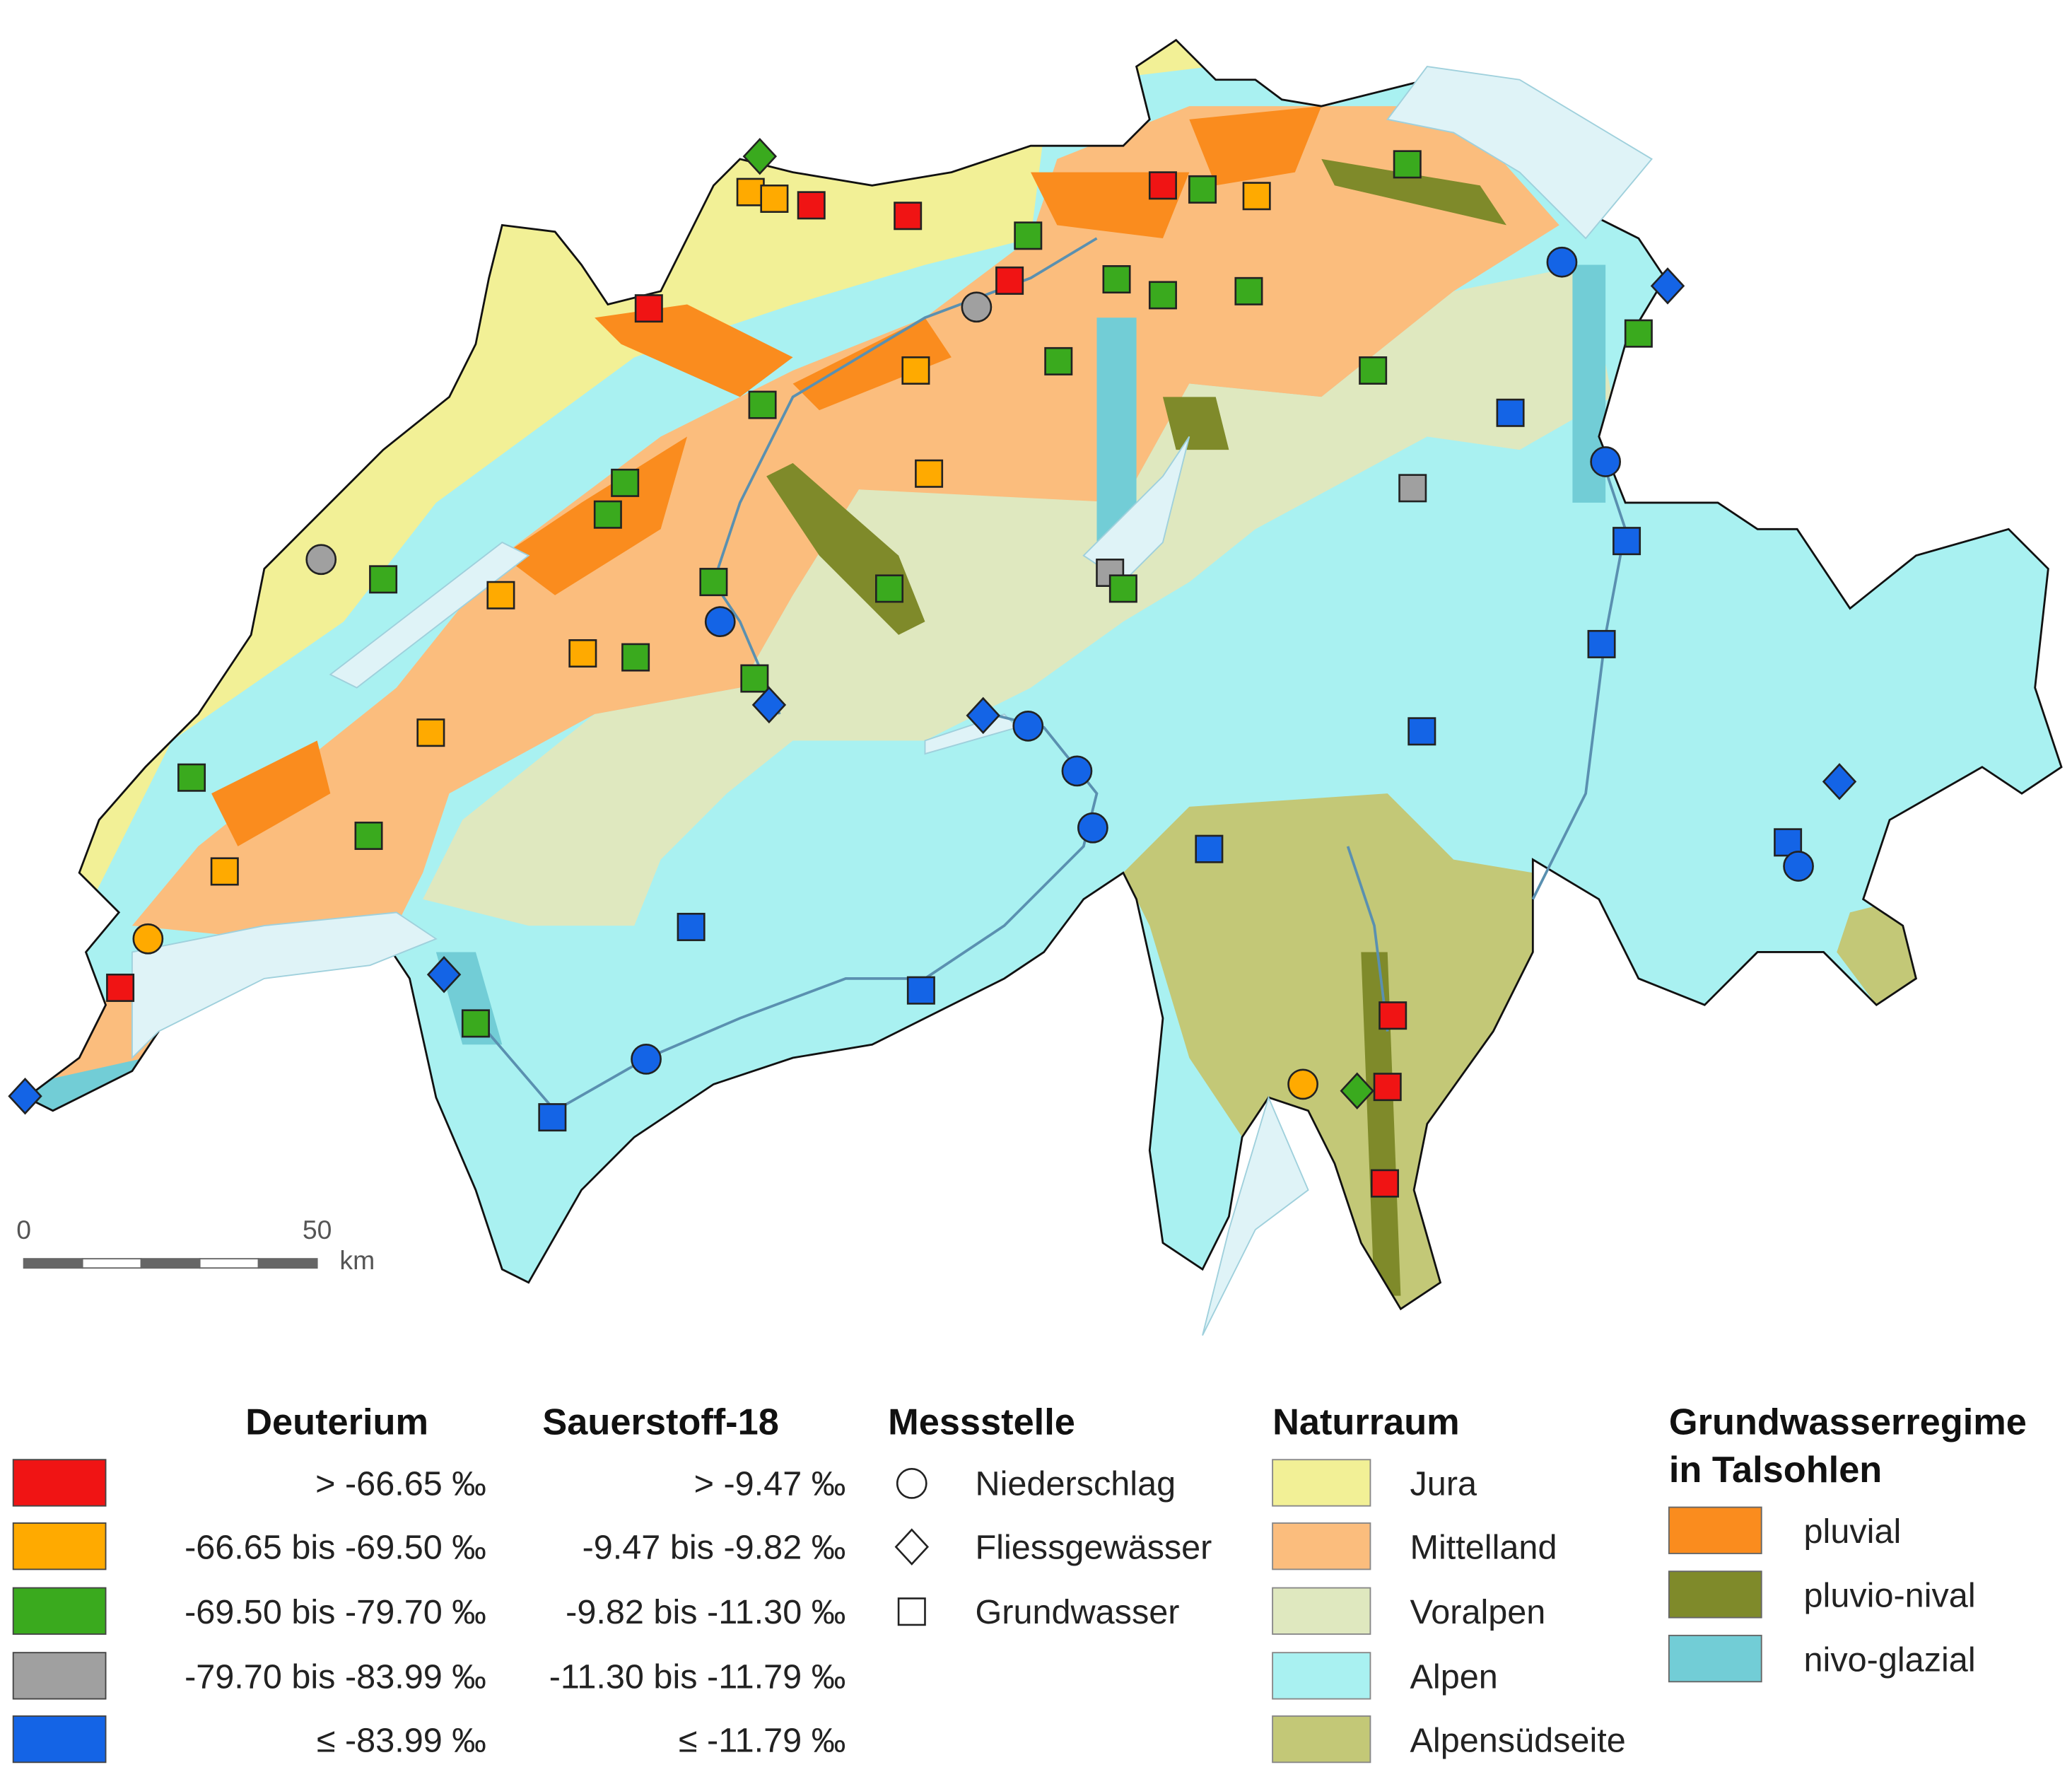 This screenshot has height=1772, width=2072. What do you see at coordinates (714, 1547) in the screenshot?
I see `legend-label: -9.47 bis -9.82 ‰` at bounding box center [714, 1547].